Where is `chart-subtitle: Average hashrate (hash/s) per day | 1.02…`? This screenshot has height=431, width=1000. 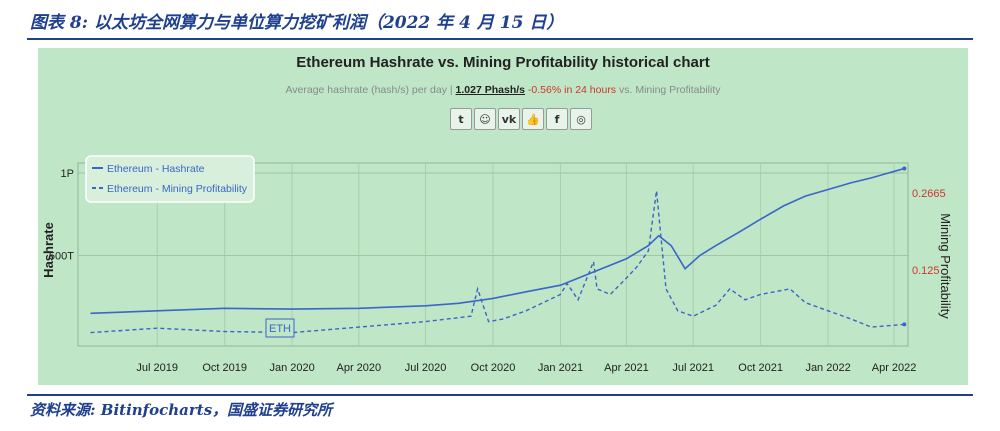 chart-subtitle: Average hashrate (hash/s) per day | 1.02… is located at coordinates (503, 90).